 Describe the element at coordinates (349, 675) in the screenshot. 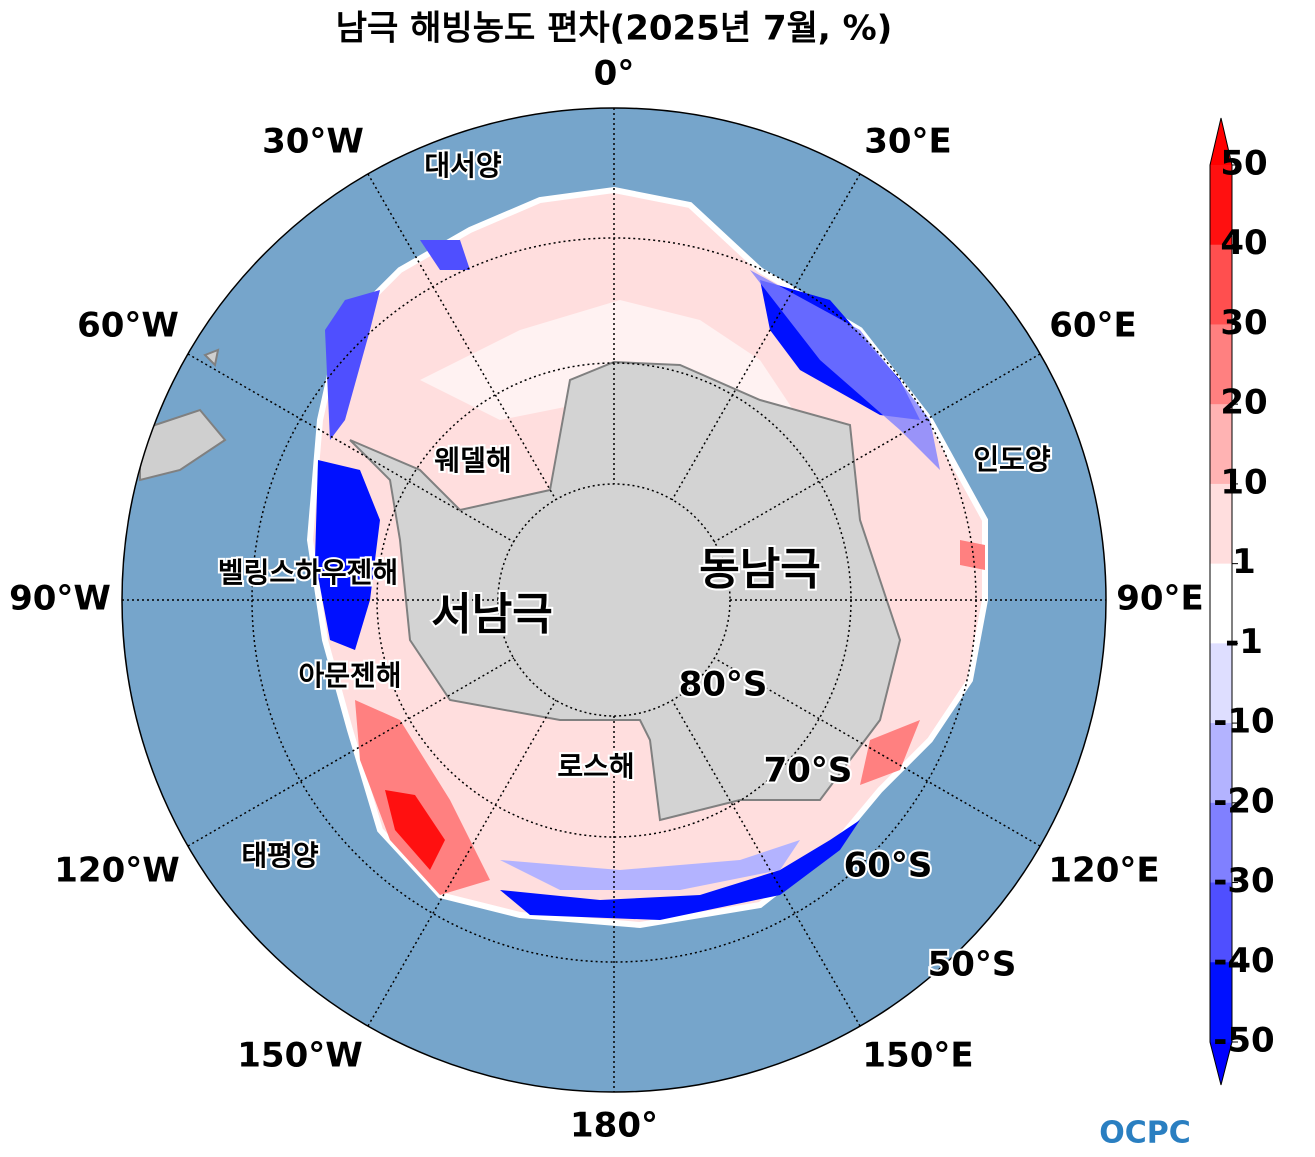

I see `region-label: 아문젠해` at that location.